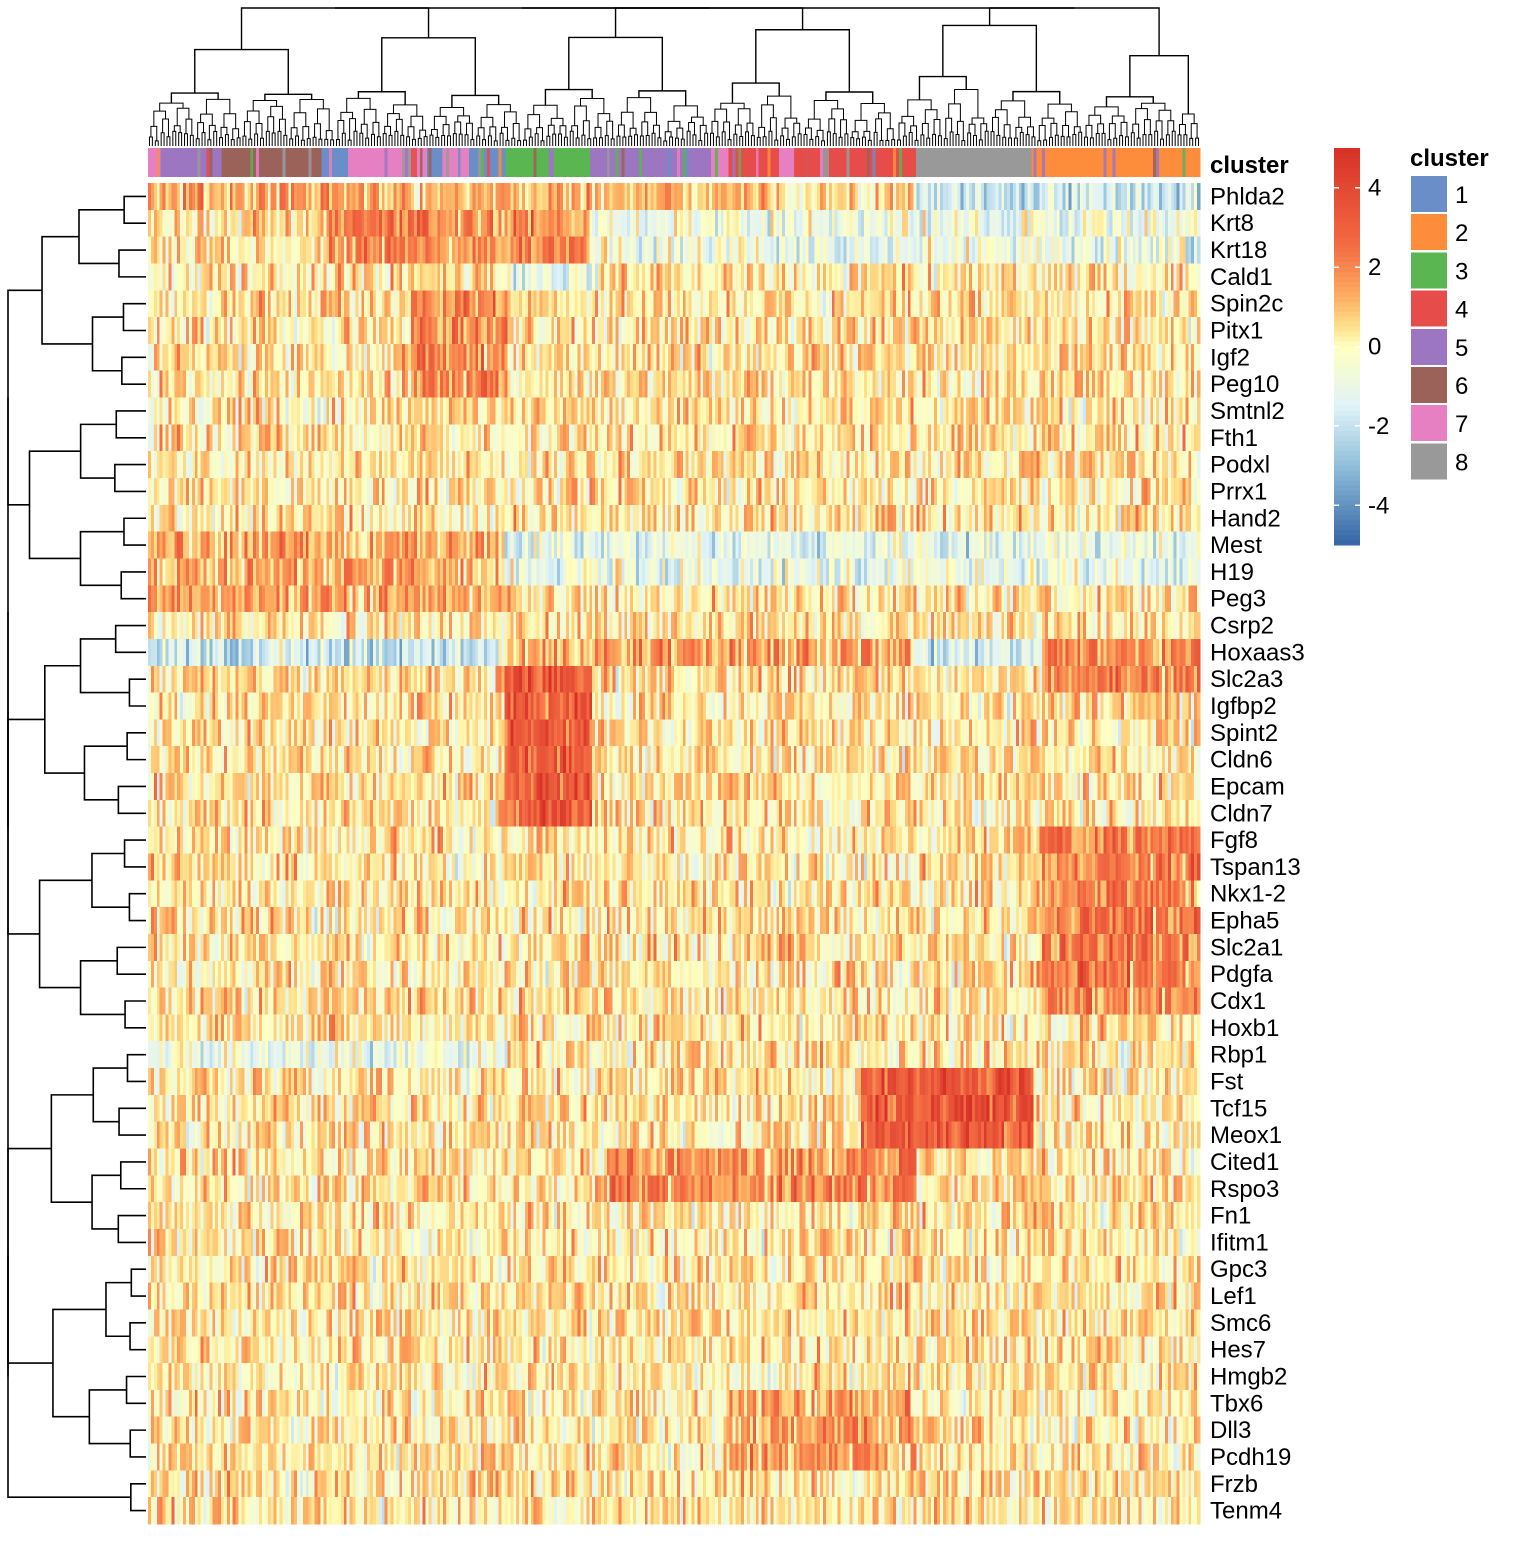  What do you see at coordinates (674, 196) in the screenshot?
I see `heatmap-row-Phlda2` at bounding box center [674, 196].